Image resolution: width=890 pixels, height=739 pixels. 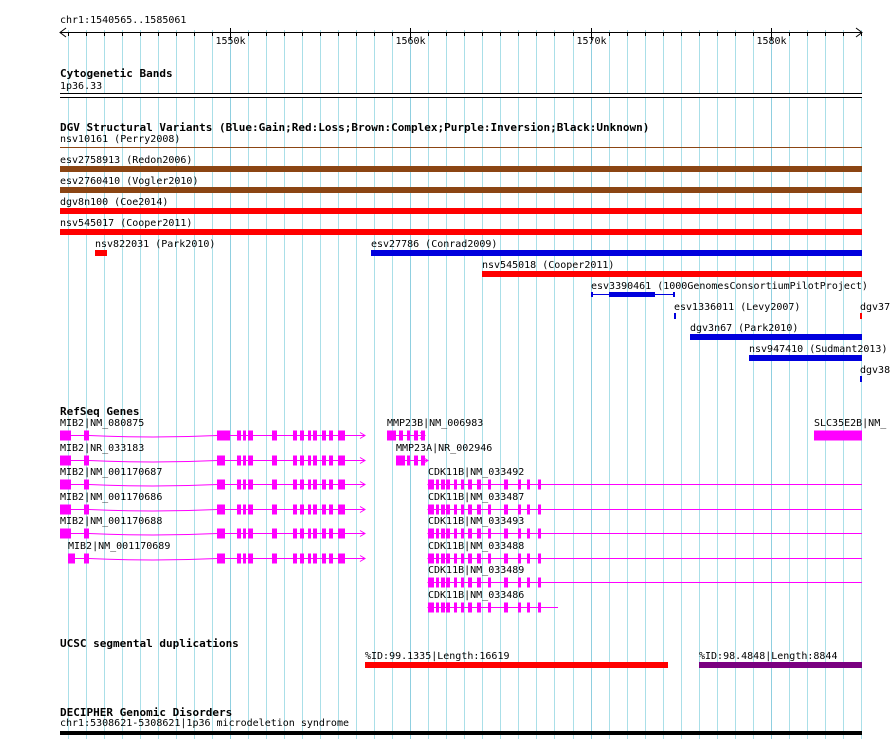 I want to click on dgv-feature-label: dgv3n67 (Park2010), so click(x=744, y=328).